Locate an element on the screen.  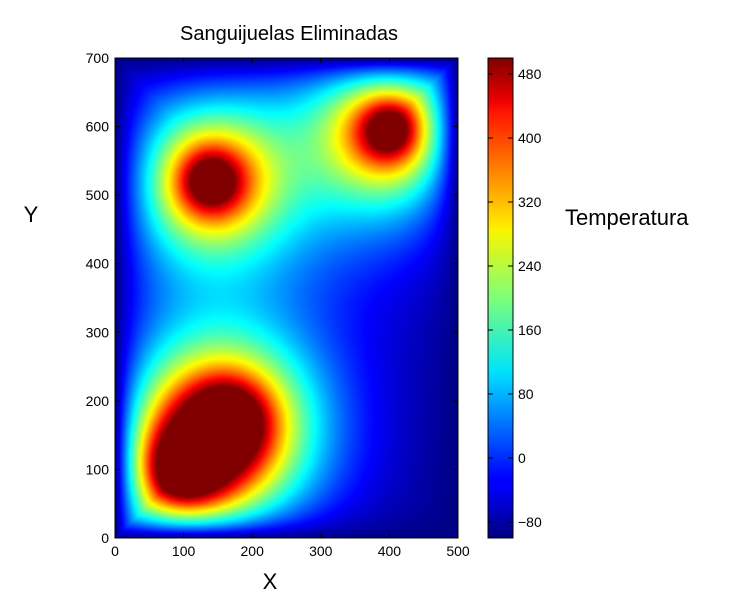
colorbar-tick-label: 240 is located at coordinates (530, 266).